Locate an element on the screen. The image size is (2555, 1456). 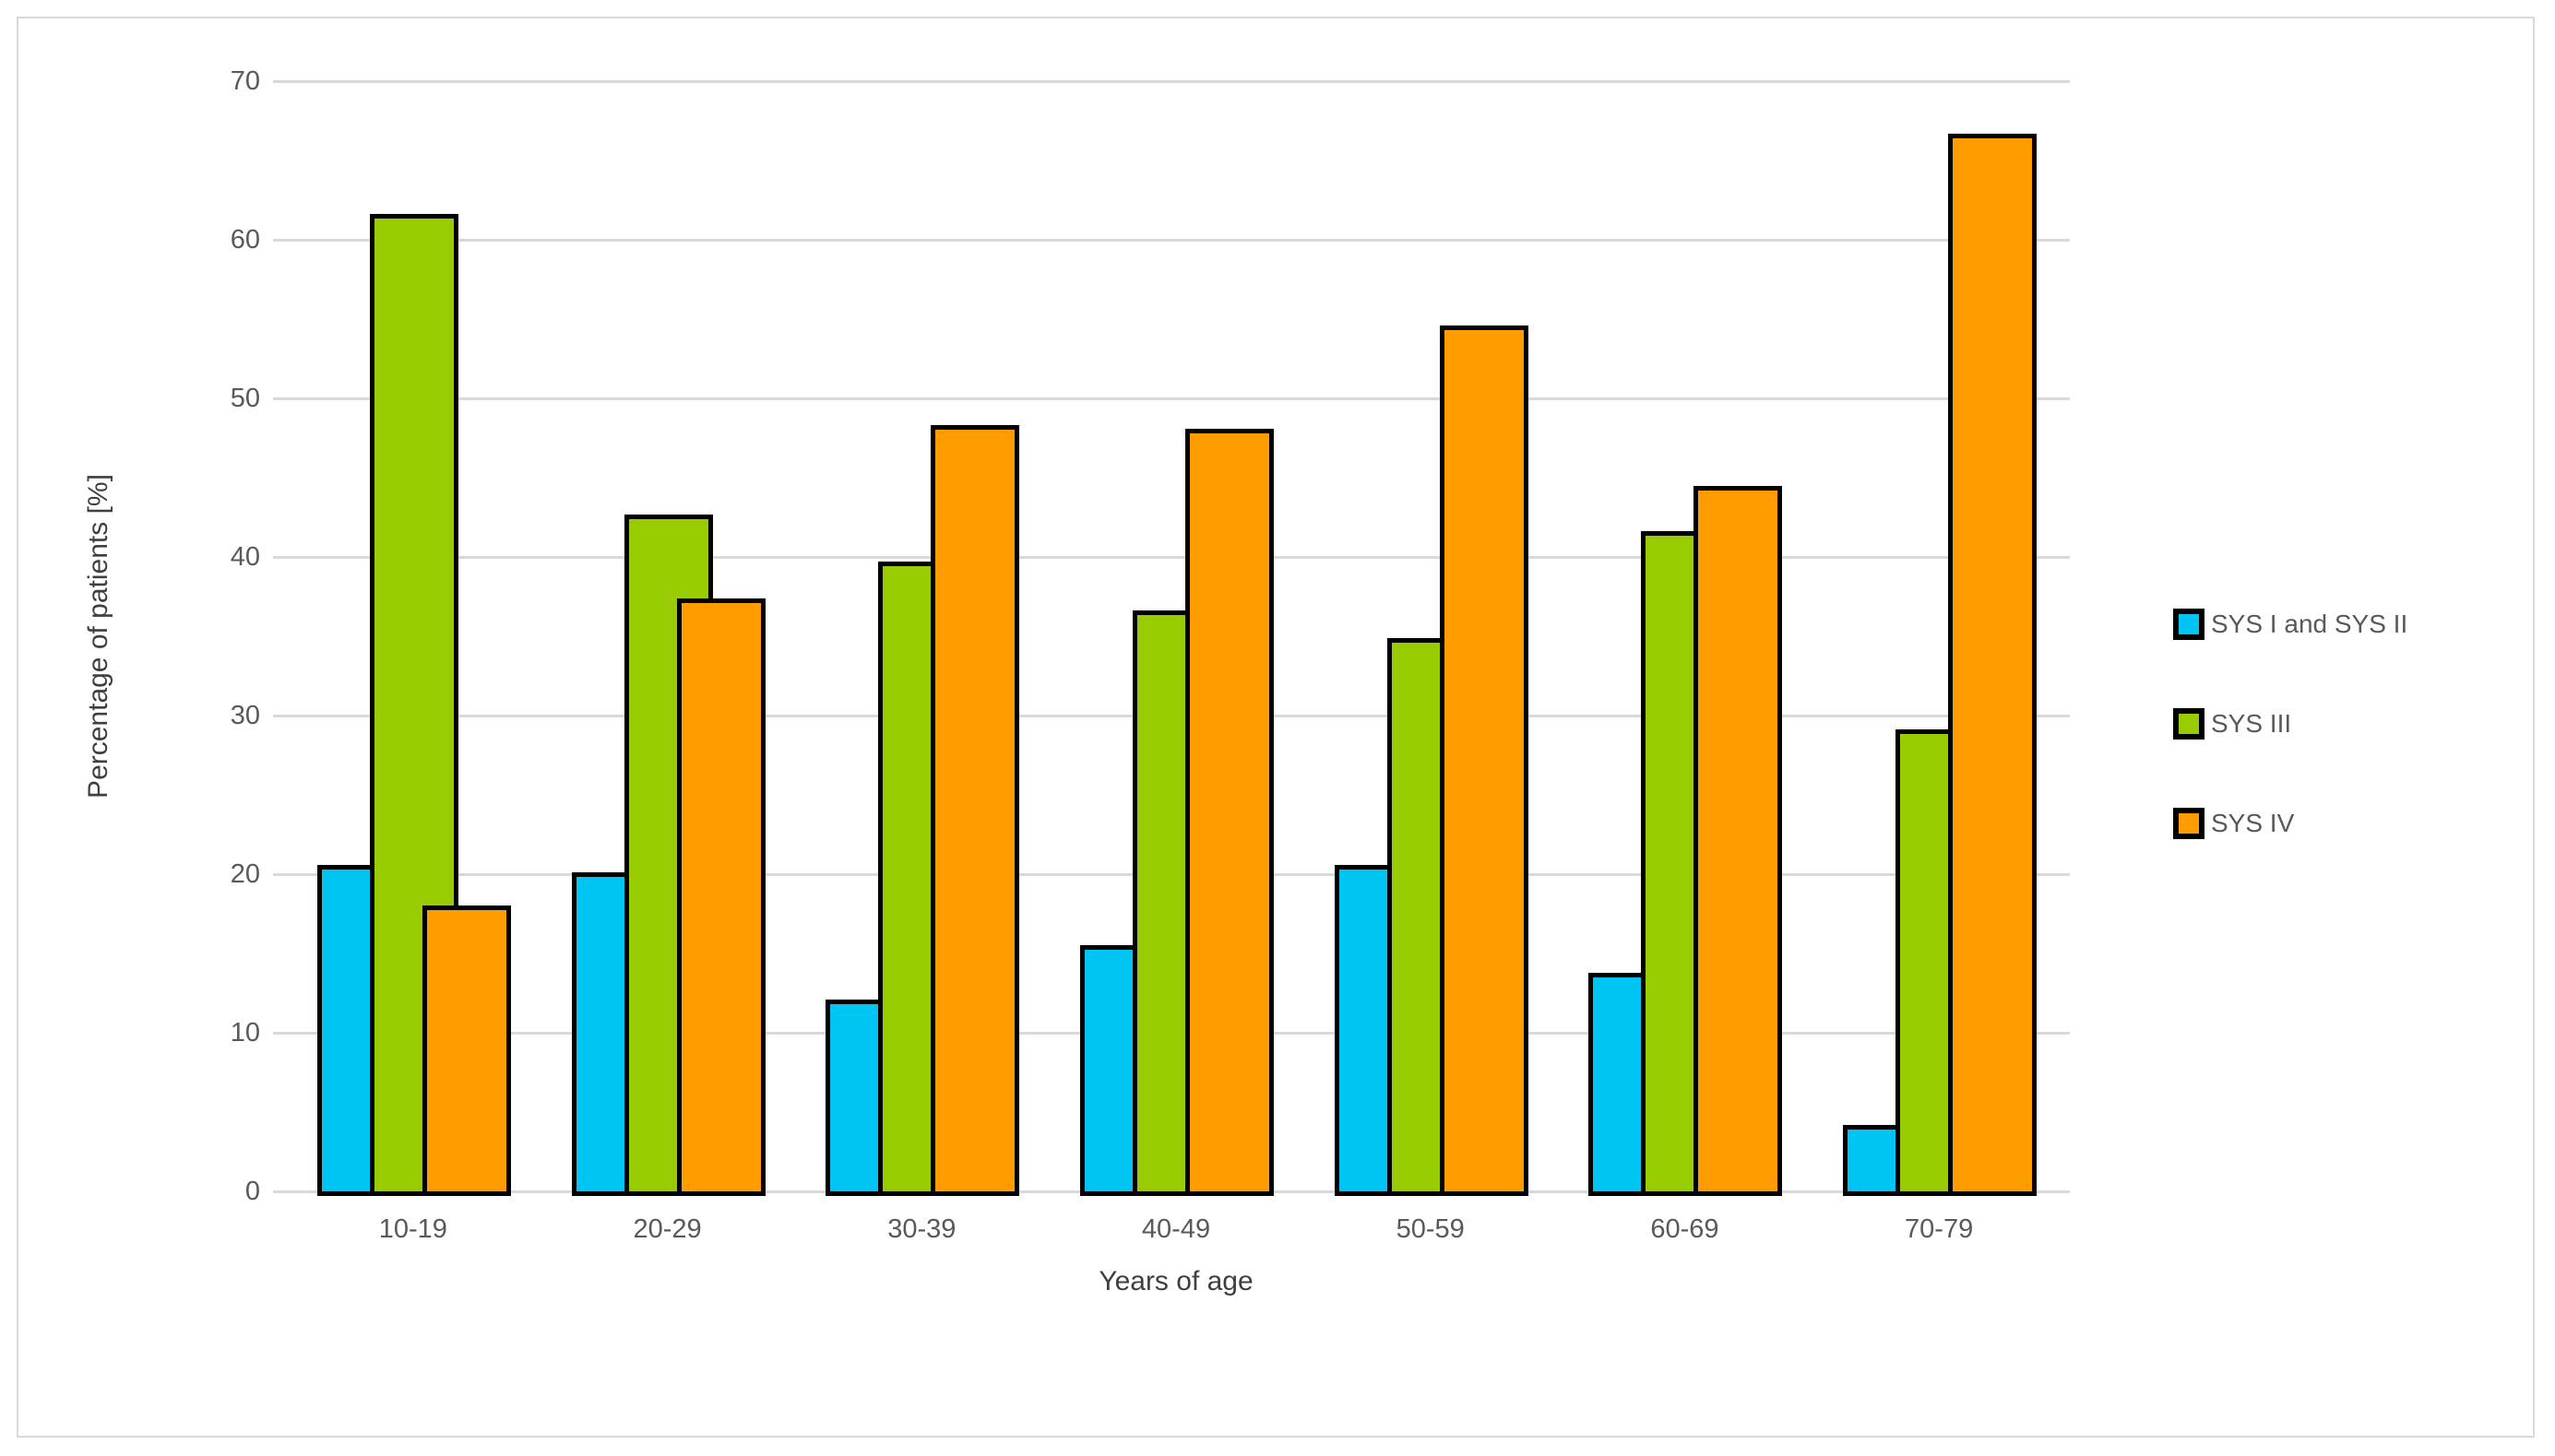
x-tick-label-30-39: 30-39 is located at coordinates (922, 1229).